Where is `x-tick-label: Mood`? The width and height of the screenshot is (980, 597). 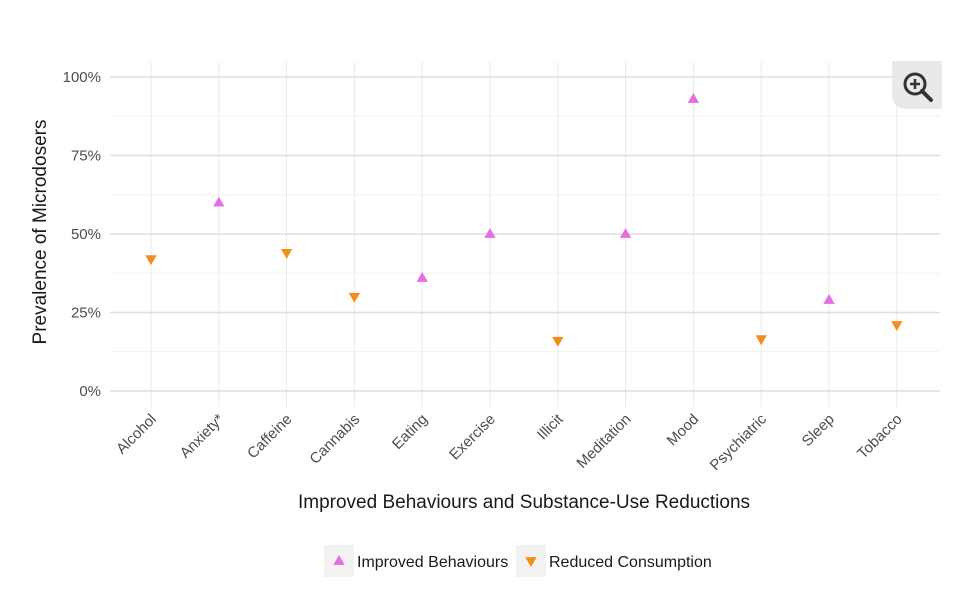
x-tick-label: Mood is located at coordinates (683, 430).